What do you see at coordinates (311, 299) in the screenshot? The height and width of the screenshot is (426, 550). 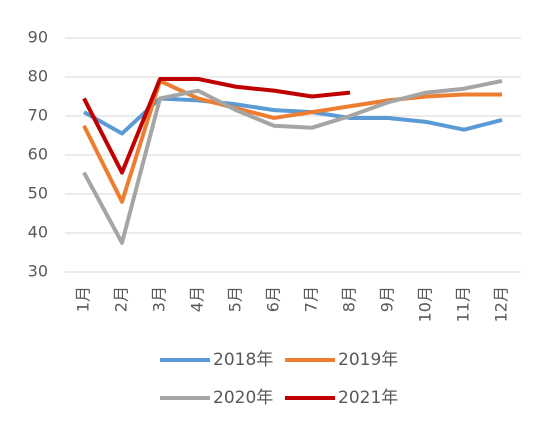 I see `x-tick-label: 7月` at bounding box center [311, 299].